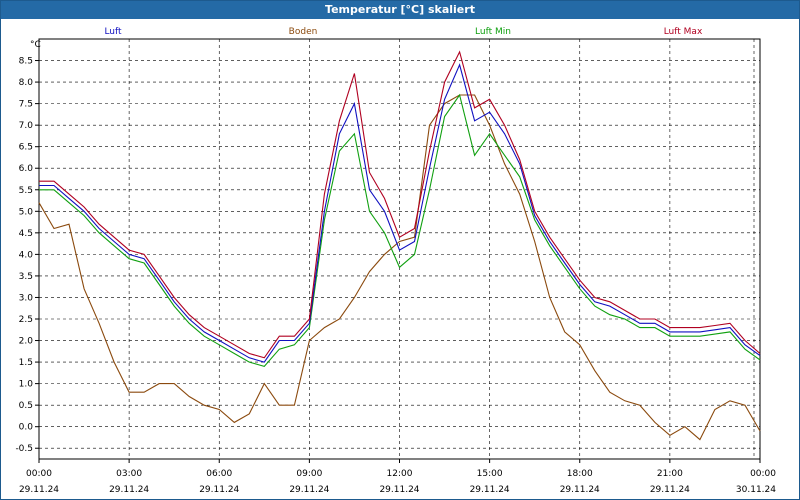 The image size is (800, 500). Describe the element at coordinates (26, 234) in the screenshot. I see `y-tick-label: 4.5` at that location.